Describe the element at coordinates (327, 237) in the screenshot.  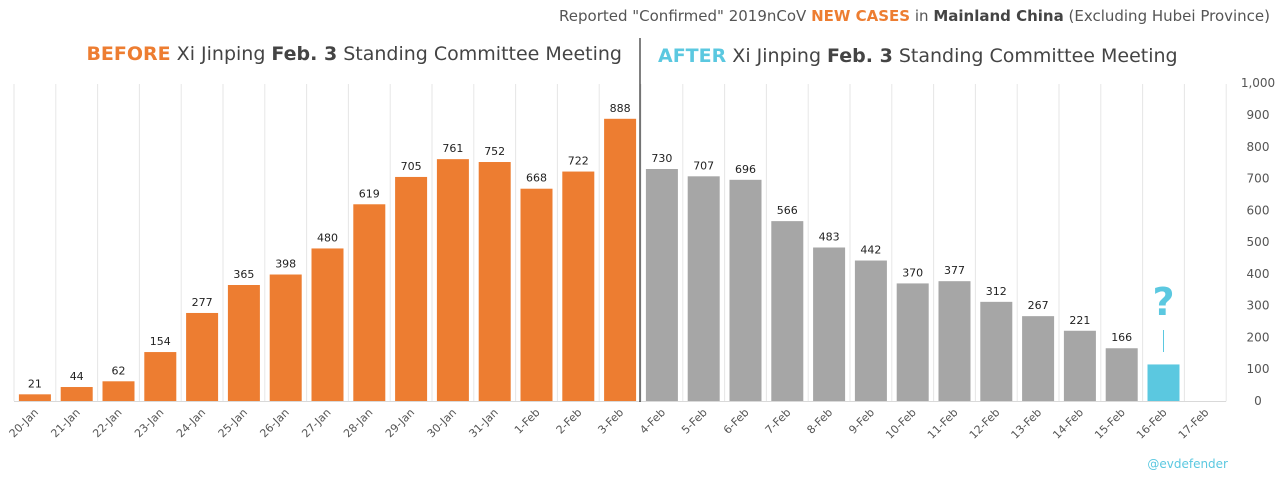
I see `data-label-27-Jan: 480` at that location.